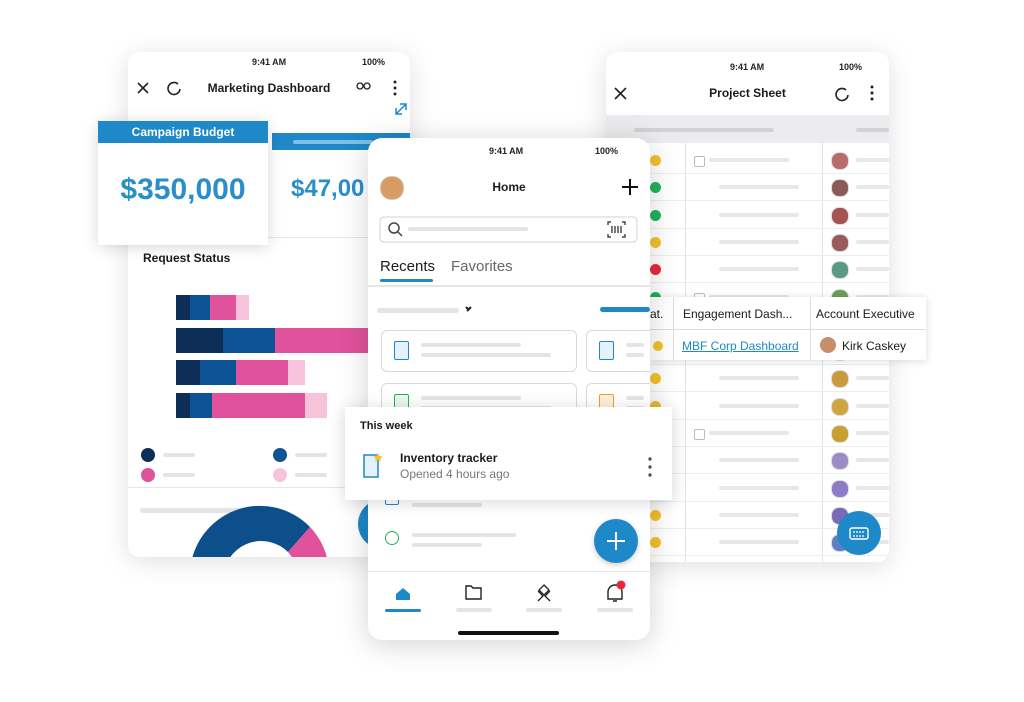  I want to click on card-header, so click(183, 132).